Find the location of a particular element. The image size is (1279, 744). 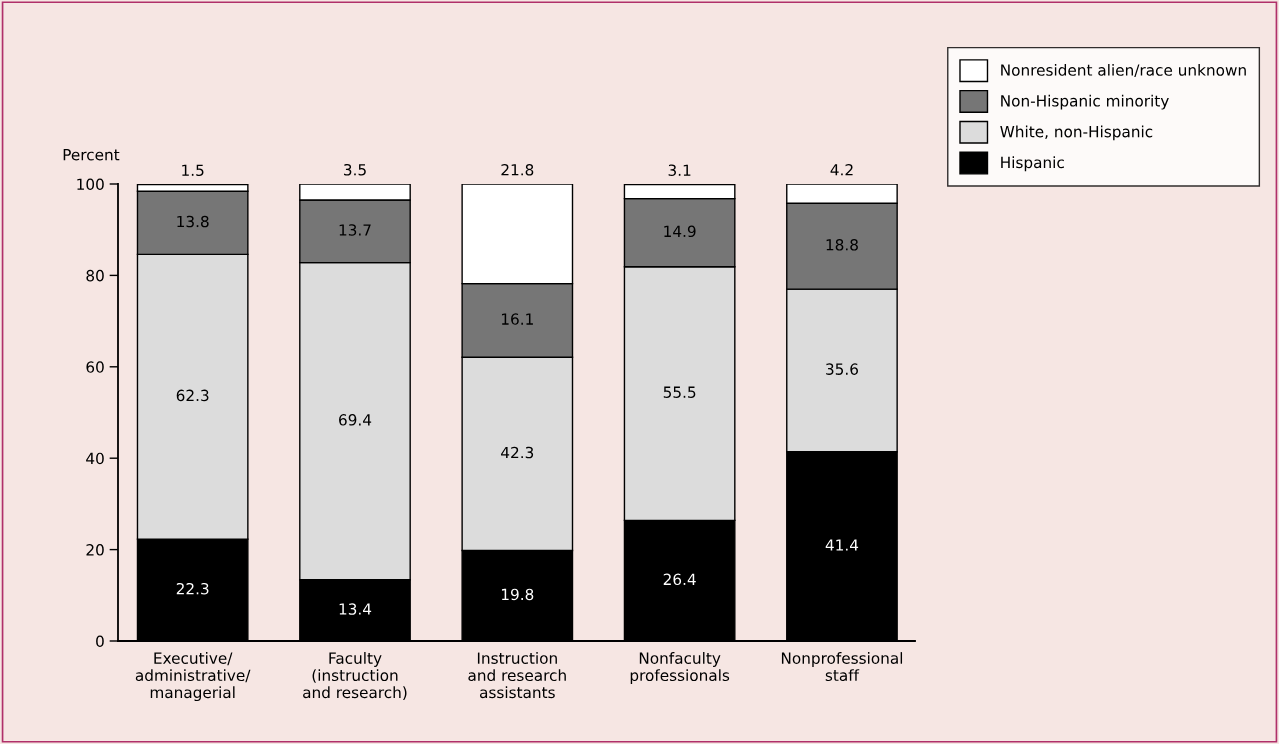

y-tick-label: 40 is located at coordinates (95, 458).